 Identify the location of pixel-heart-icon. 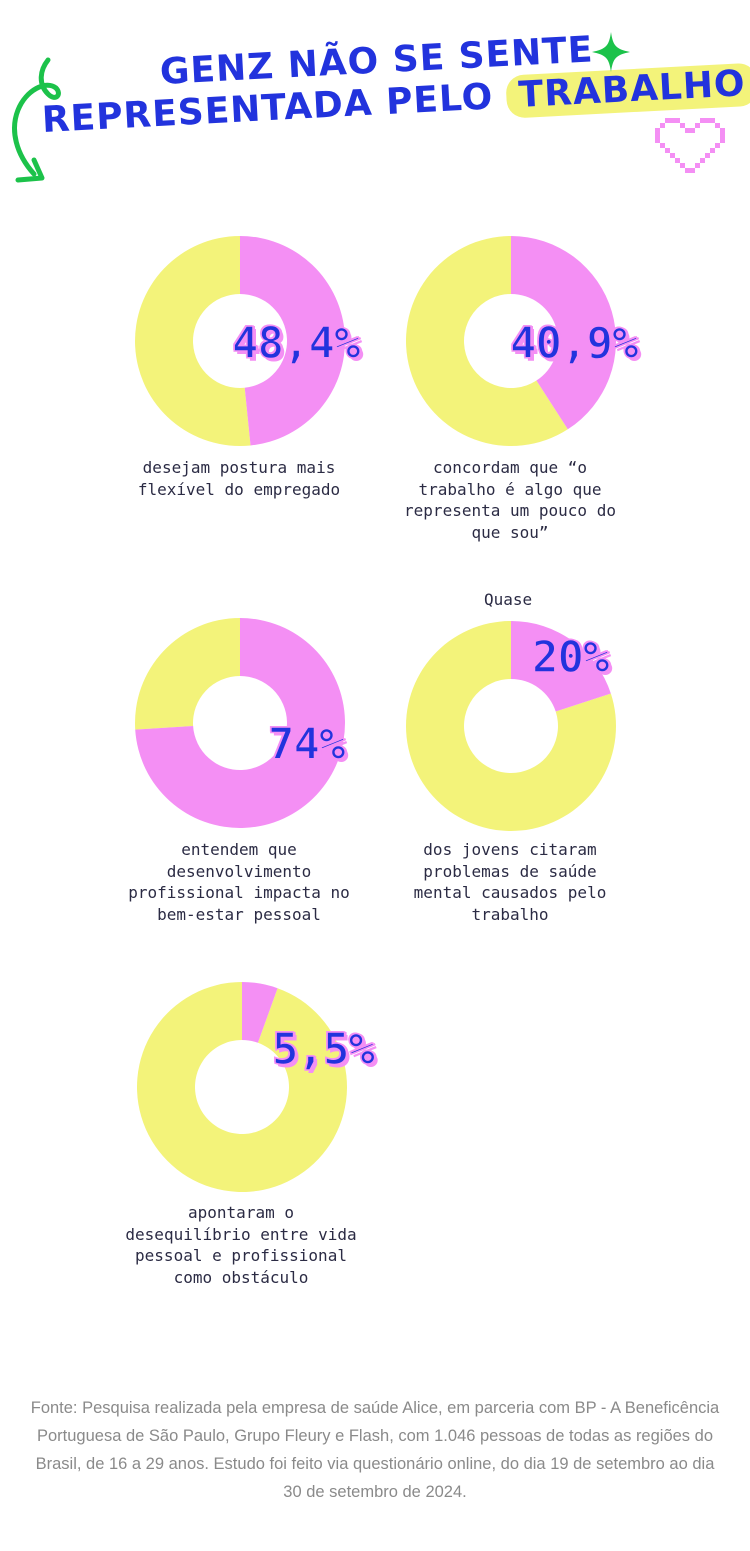
(690, 145).